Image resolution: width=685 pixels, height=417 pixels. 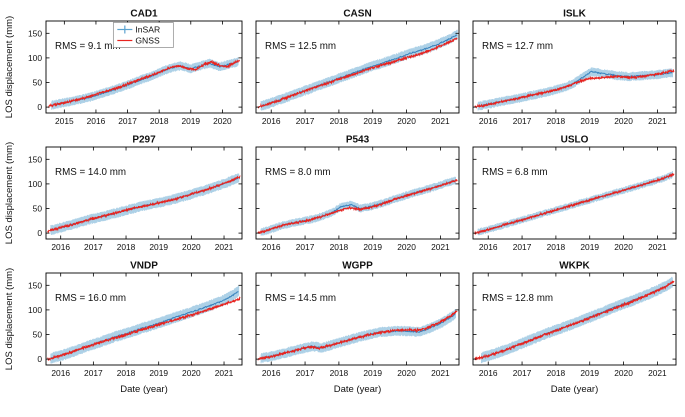 What do you see at coordinates (357, 266) in the screenshot?
I see `subplot-title: WGPP` at bounding box center [357, 266].